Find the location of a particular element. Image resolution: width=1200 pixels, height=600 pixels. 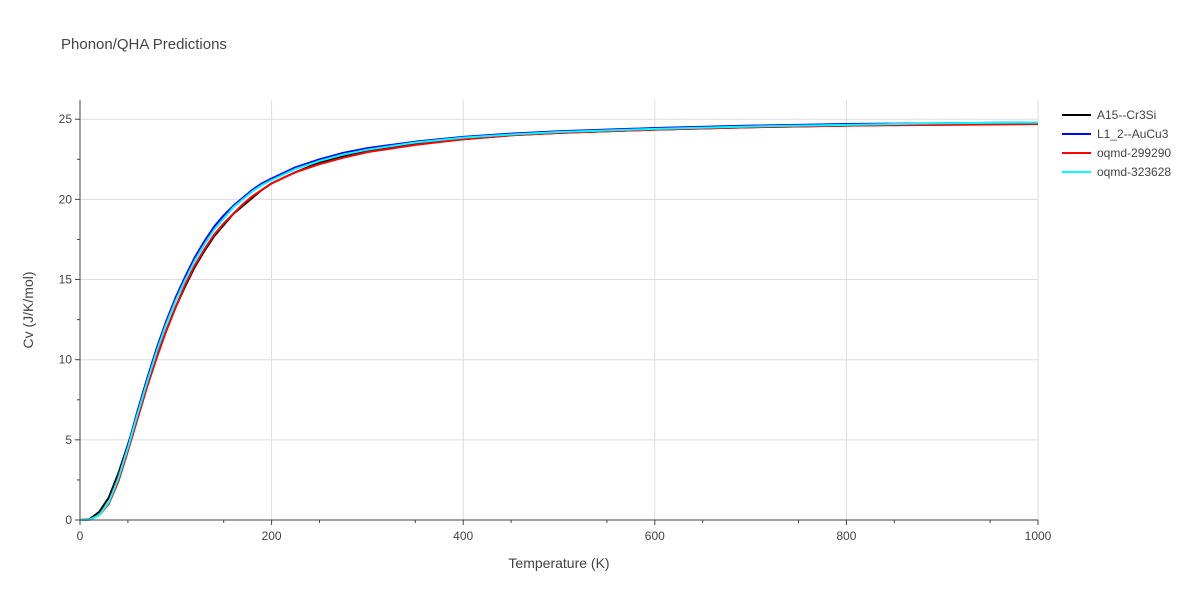

y-tick-label: 15 is located at coordinates (66, 280).